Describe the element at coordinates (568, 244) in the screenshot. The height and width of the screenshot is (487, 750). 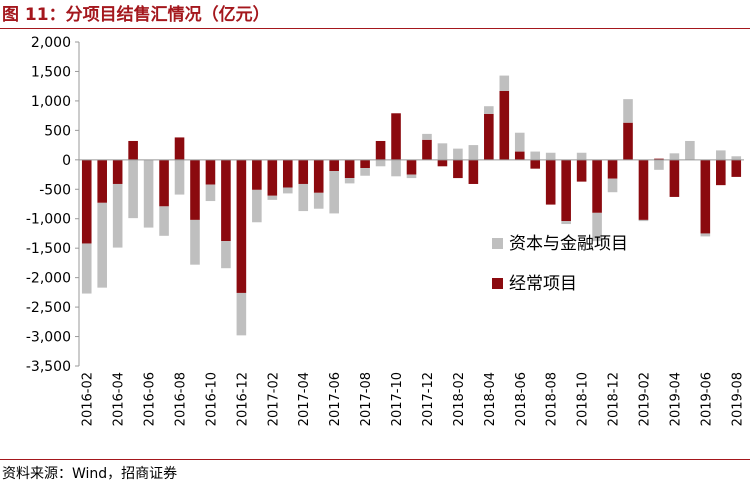
I see `legend-label-capital-financial: 资本与金融项目` at that location.